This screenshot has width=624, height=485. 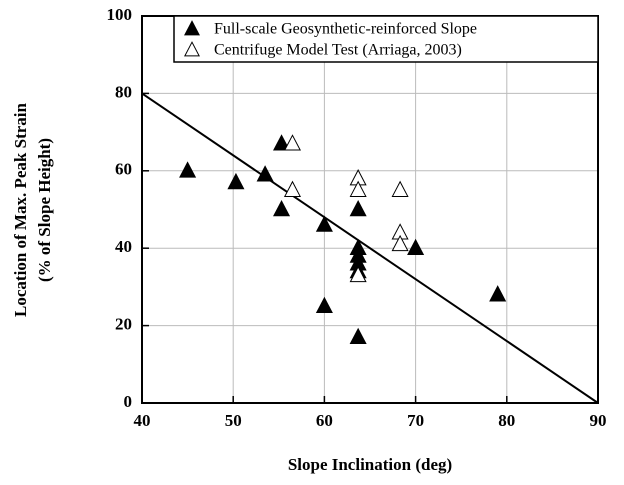 I want to click on x-tick-label: 40, so click(x=142, y=420).